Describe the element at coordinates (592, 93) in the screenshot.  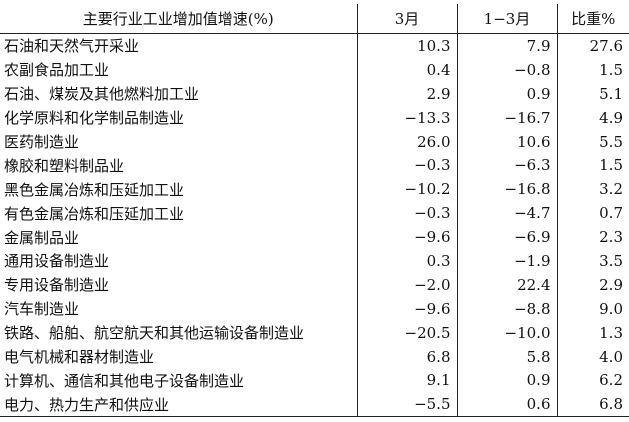
I see `row-share: 5.1` at that location.